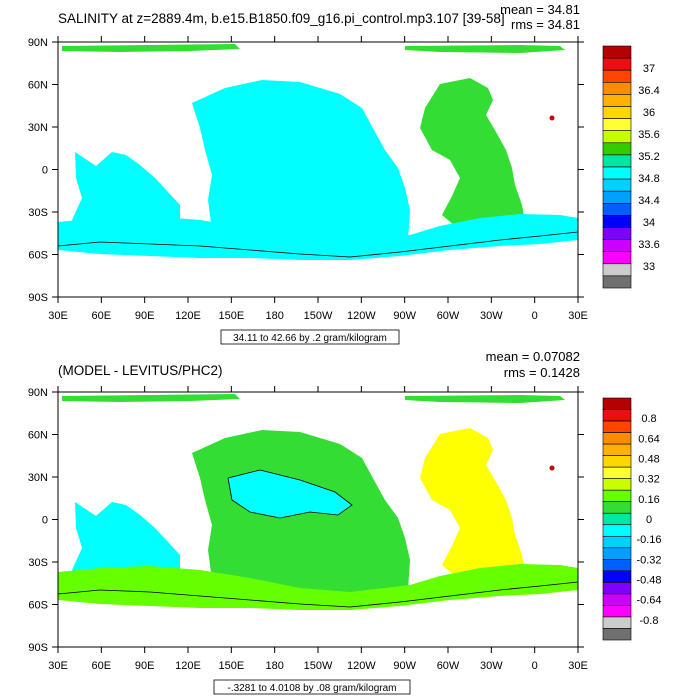 Image resolution: width=700 pixels, height=700 pixels. Describe the element at coordinates (448, 666) in the screenshot. I see `x-tick-label: 60W` at that location.